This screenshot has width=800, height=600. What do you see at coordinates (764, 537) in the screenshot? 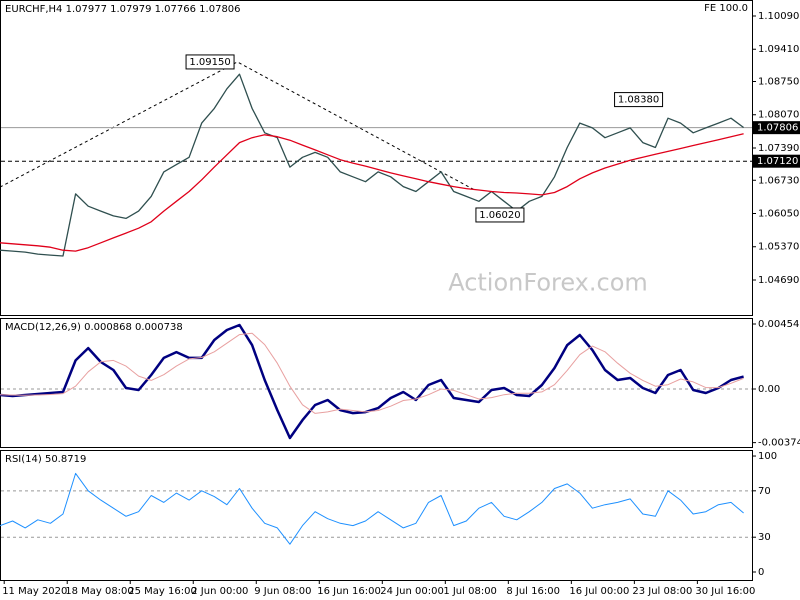
I see `y-tick-label: 30` at bounding box center [764, 537].